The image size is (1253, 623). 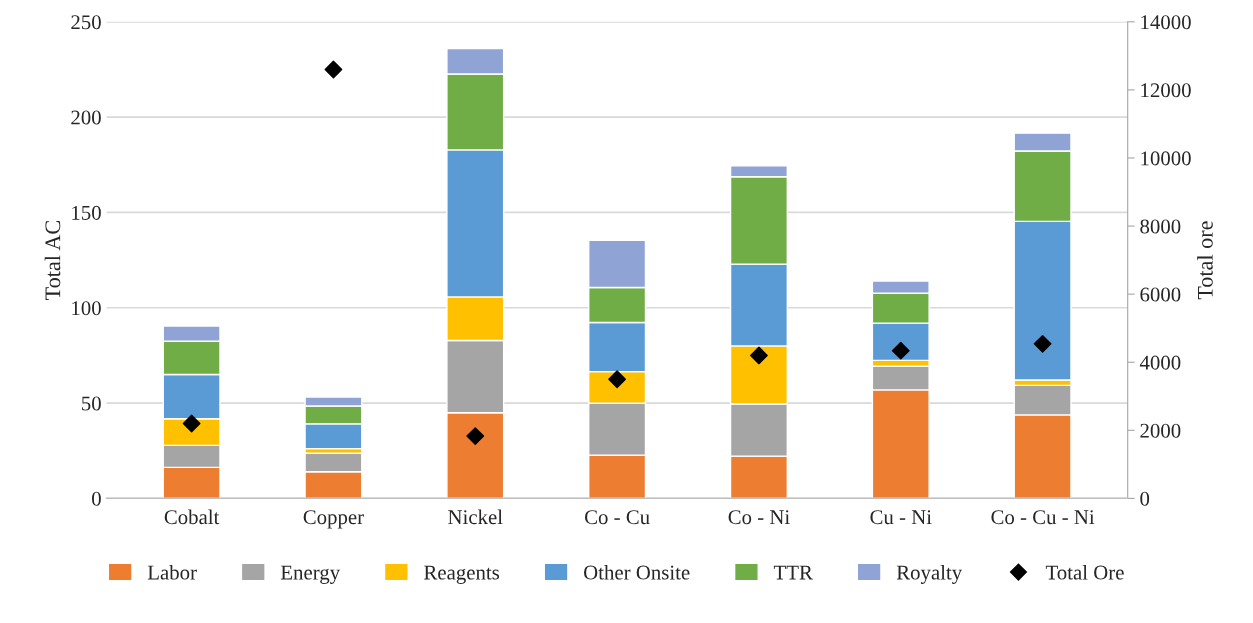 I want to click on legend-label: Energy, so click(x=310, y=574).